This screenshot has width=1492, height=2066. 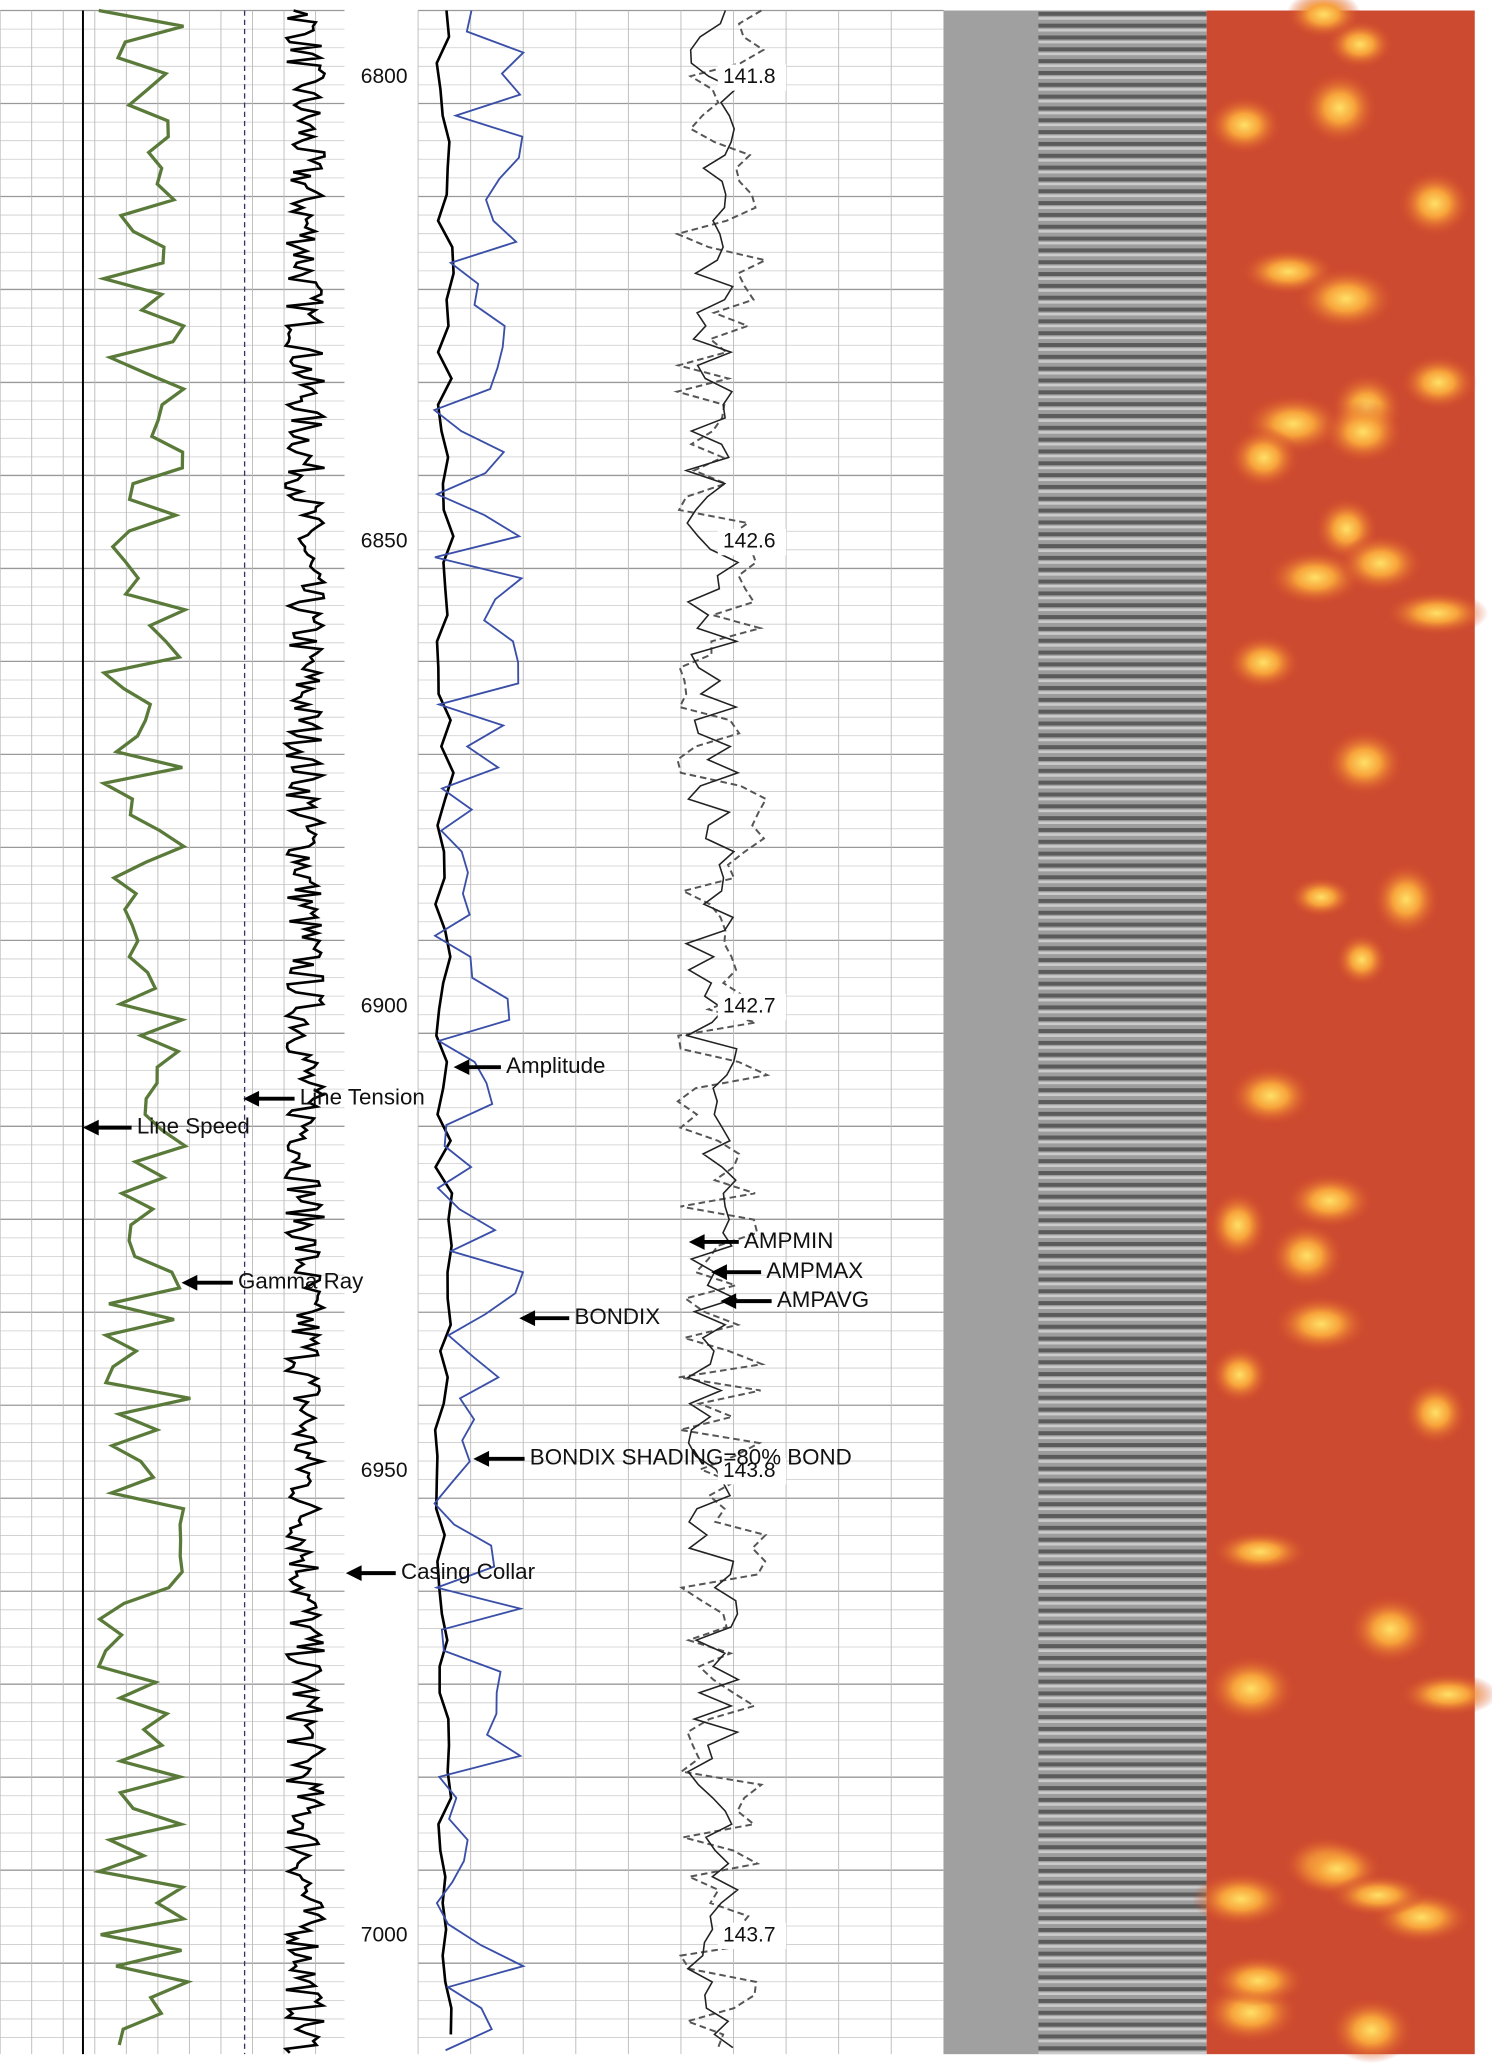 I want to click on depth-label: 6900, so click(x=384, y=1005).